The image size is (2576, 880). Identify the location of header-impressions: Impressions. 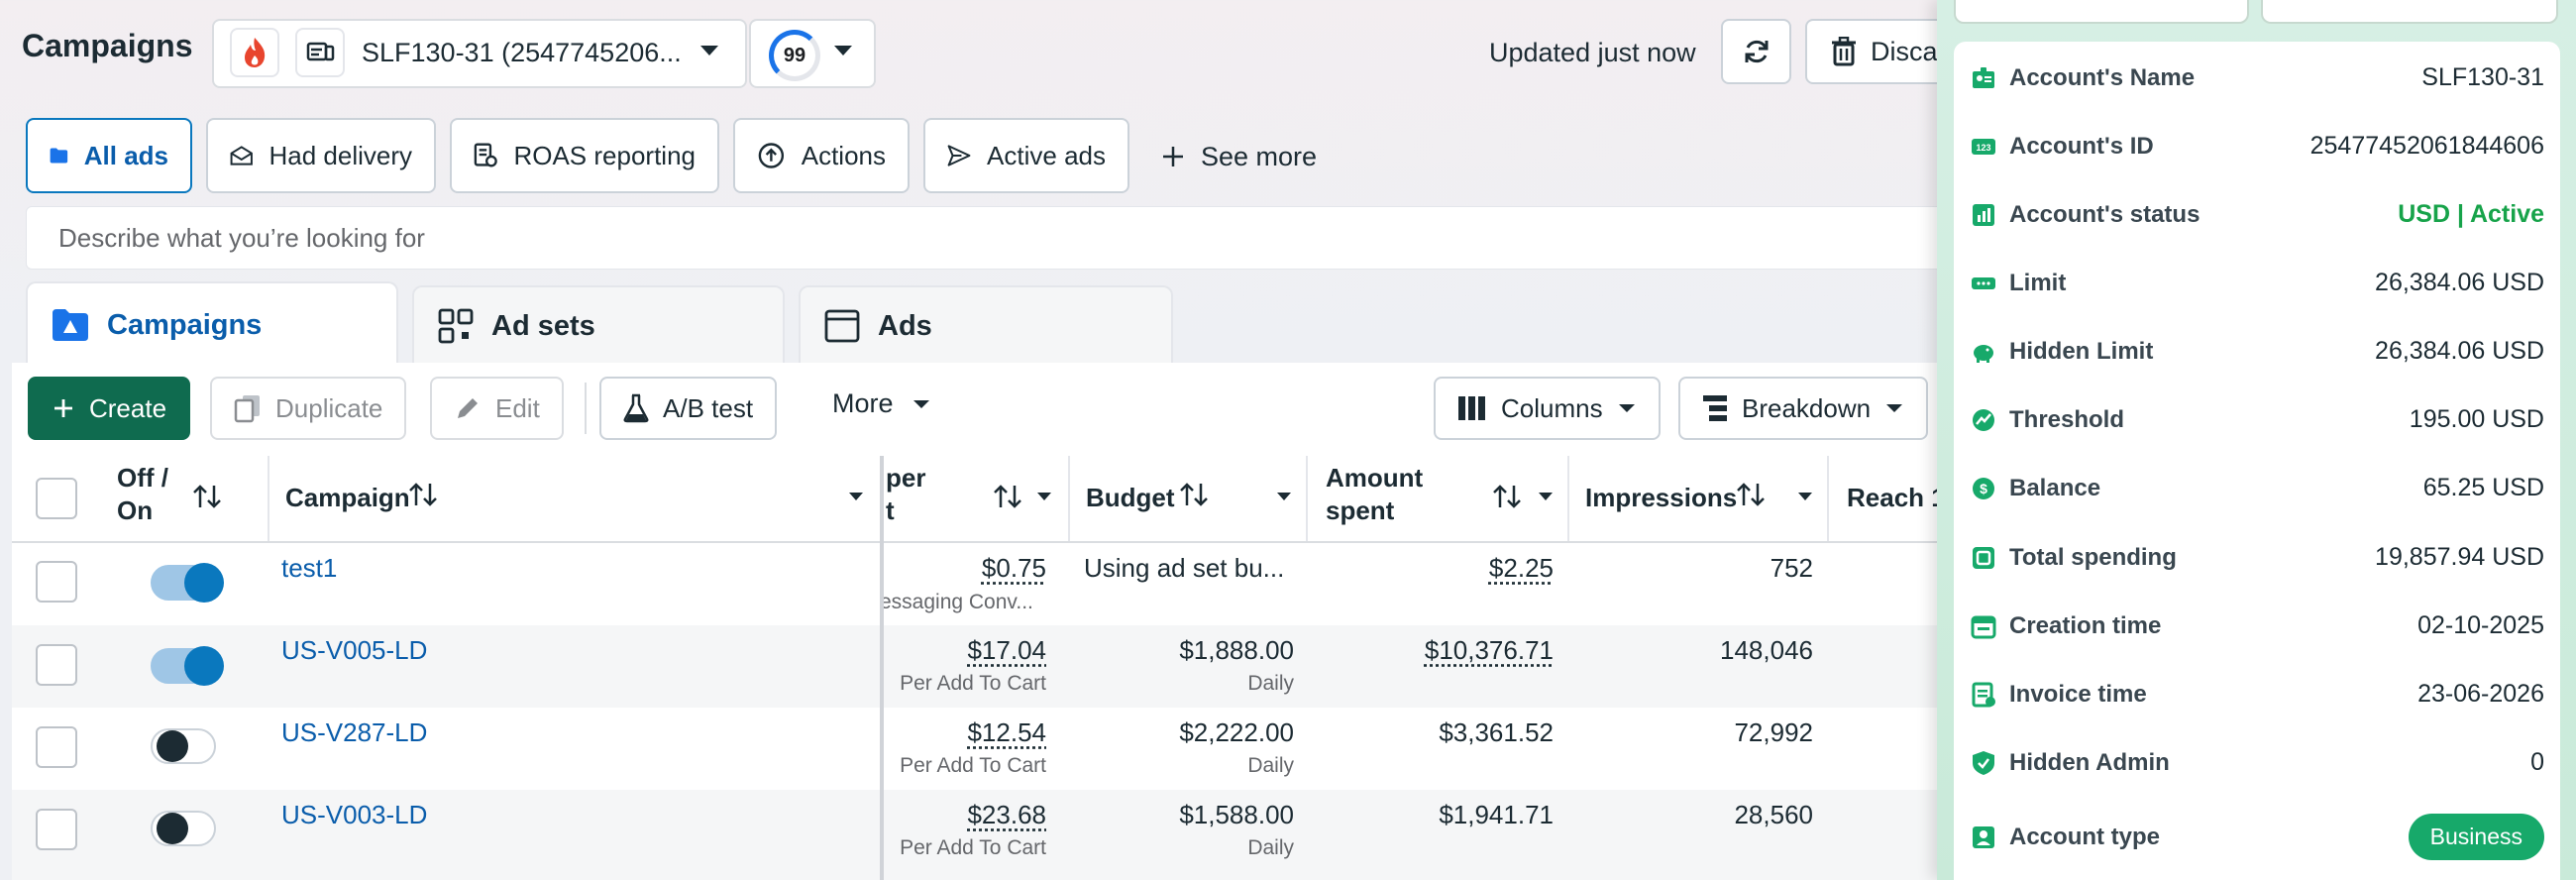
(1661, 498).